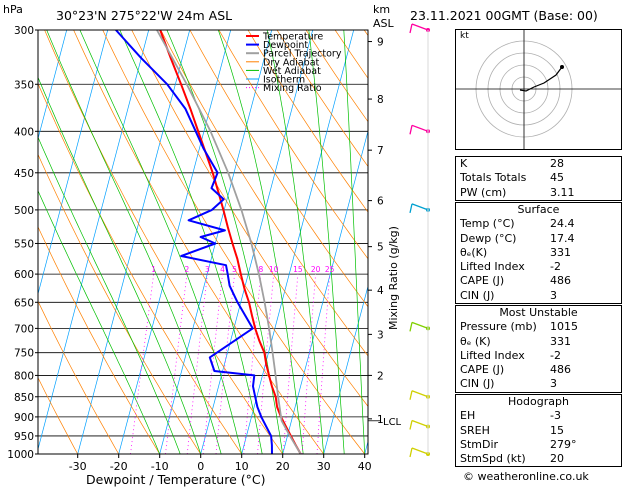 The height and width of the screenshot is (487, 629). Describe the element at coordinates (563, 459) in the screenshot. I see `hodo-value: 20` at that location.